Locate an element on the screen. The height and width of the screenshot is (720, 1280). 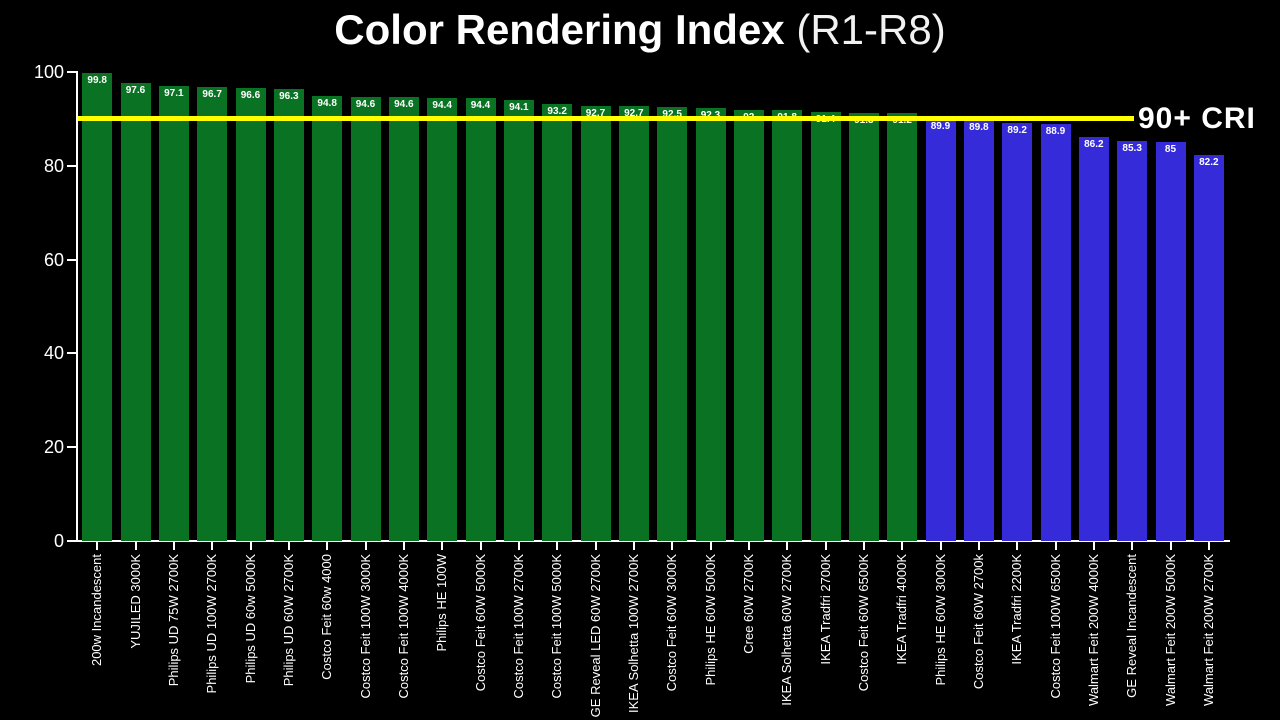
x-category-label: GE Reveal LED 60W 2700K is located at coordinates (595, 636).